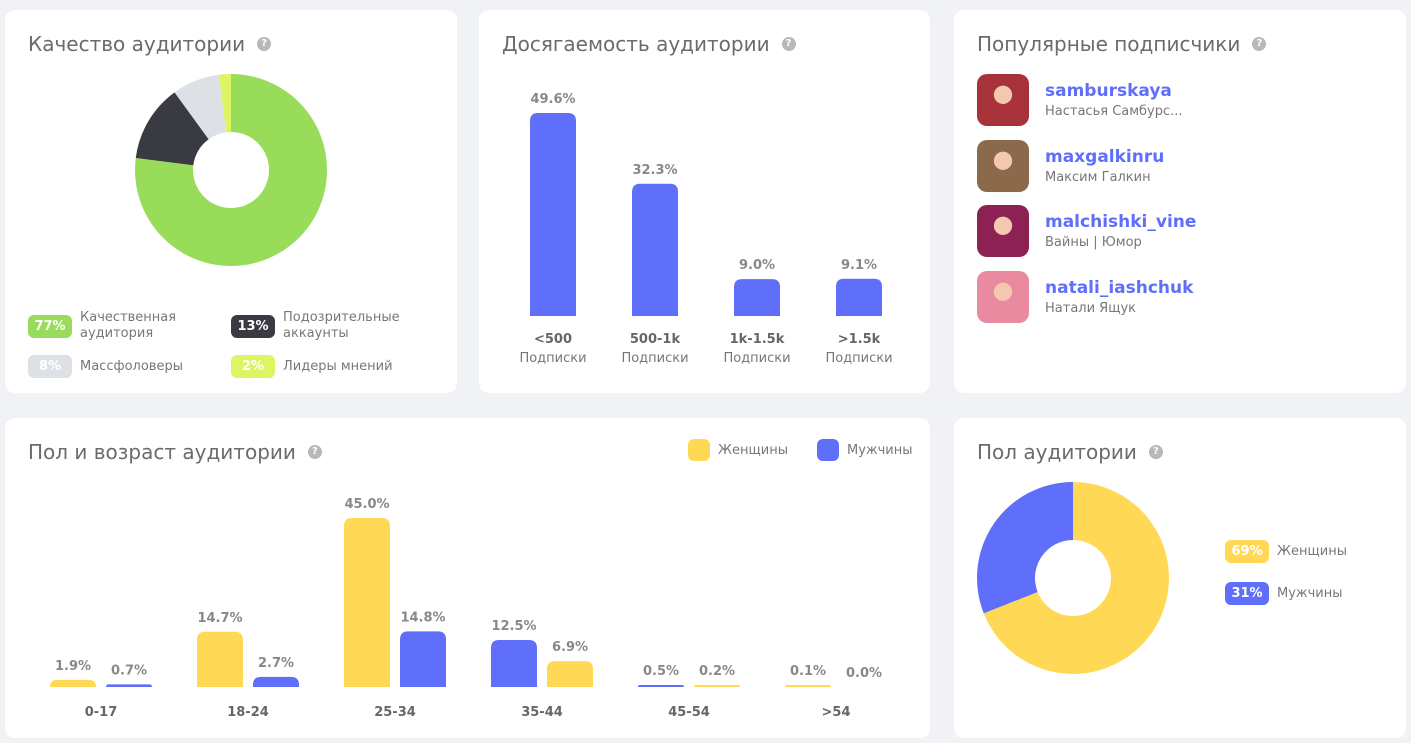 Image resolution: width=1411 pixels, height=743 pixels. I want to click on subscriber-text: natali_iashchuk Натали Ящук, so click(1119, 297).